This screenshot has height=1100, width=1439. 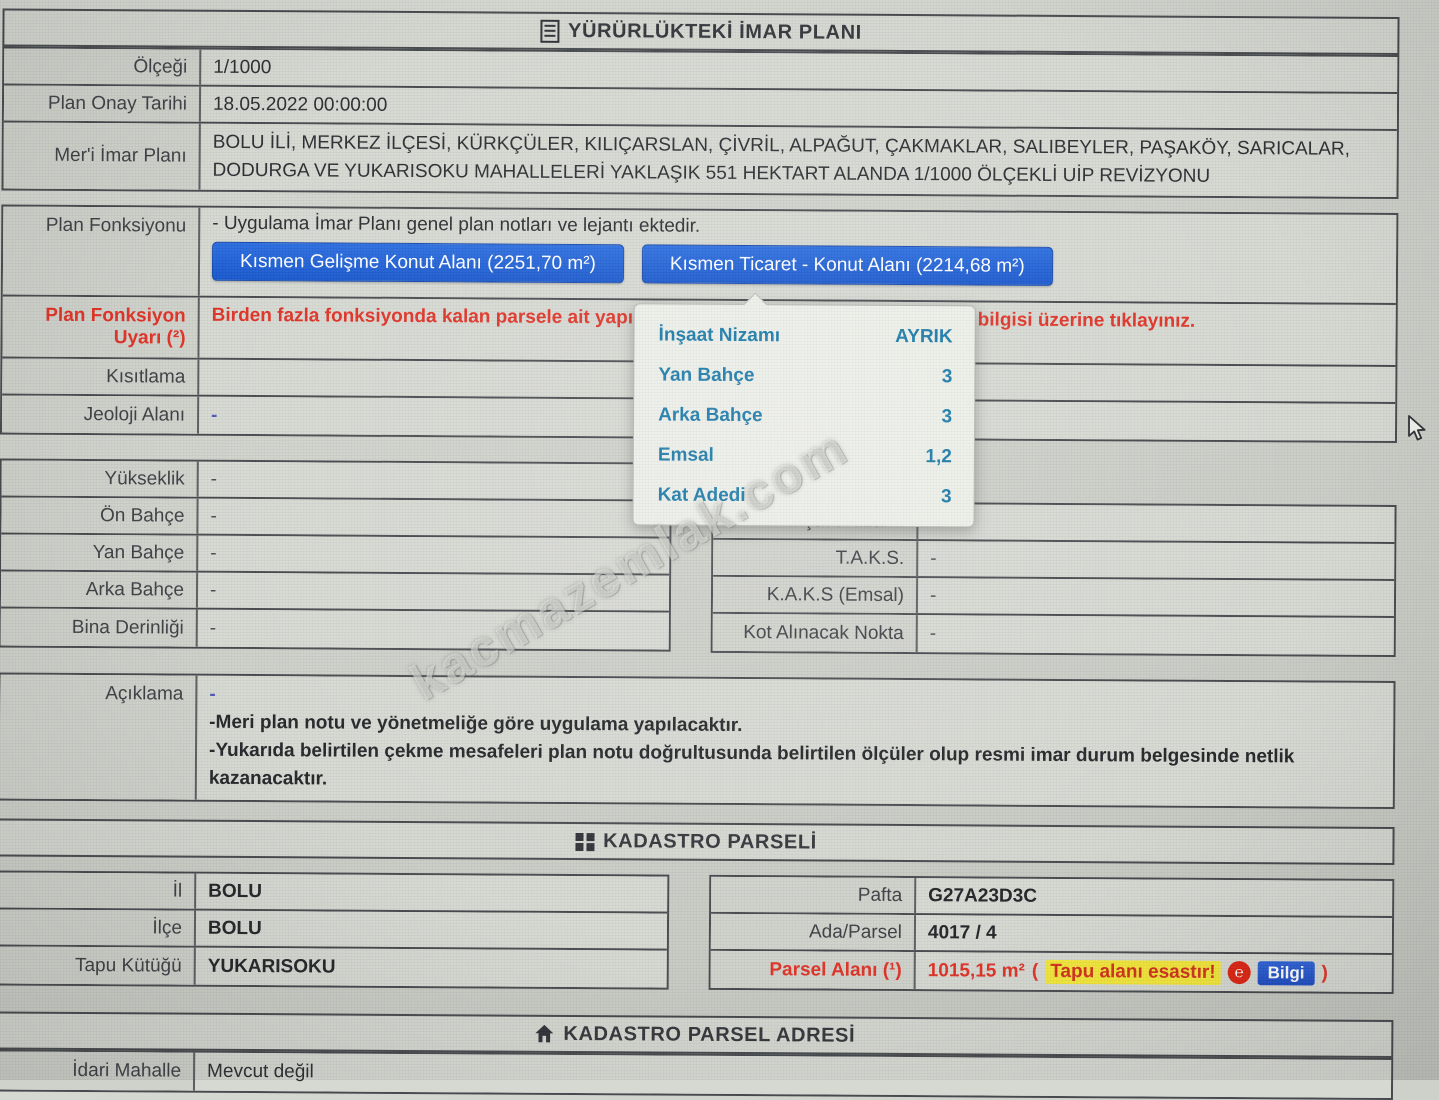 What do you see at coordinates (99, 589) in the screenshot?
I see `row-label: Arka Bahçe` at bounding box center [99, 589].